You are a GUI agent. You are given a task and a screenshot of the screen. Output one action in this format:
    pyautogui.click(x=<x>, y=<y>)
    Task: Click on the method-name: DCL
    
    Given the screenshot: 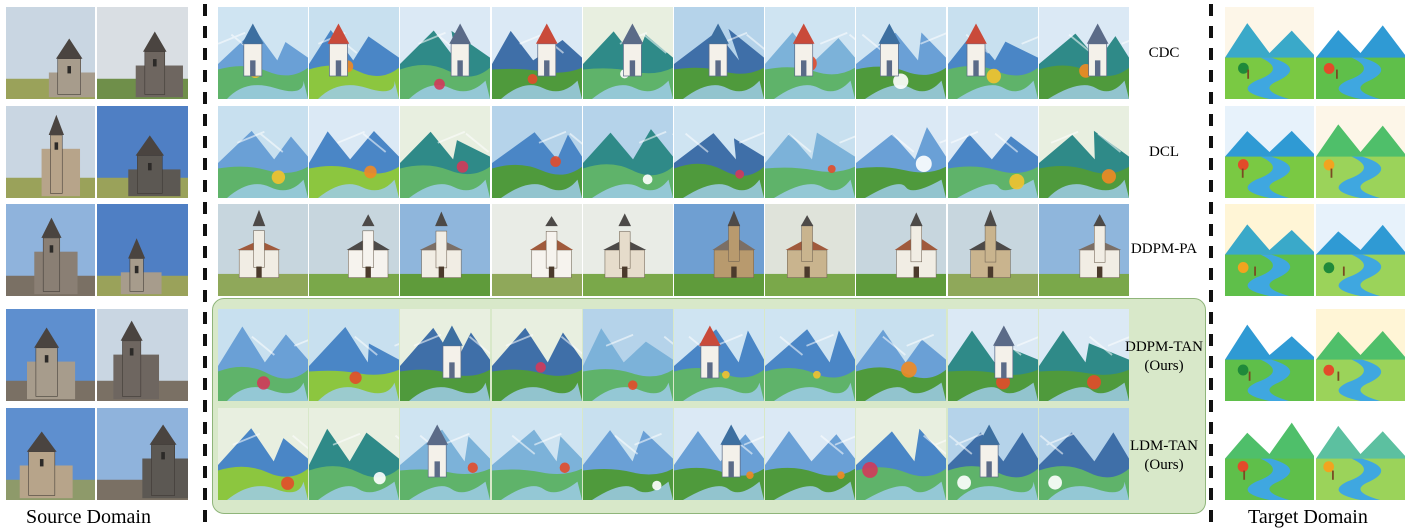 What is the action you would take?
    pyautogui.click(x=1164, y=152)
    